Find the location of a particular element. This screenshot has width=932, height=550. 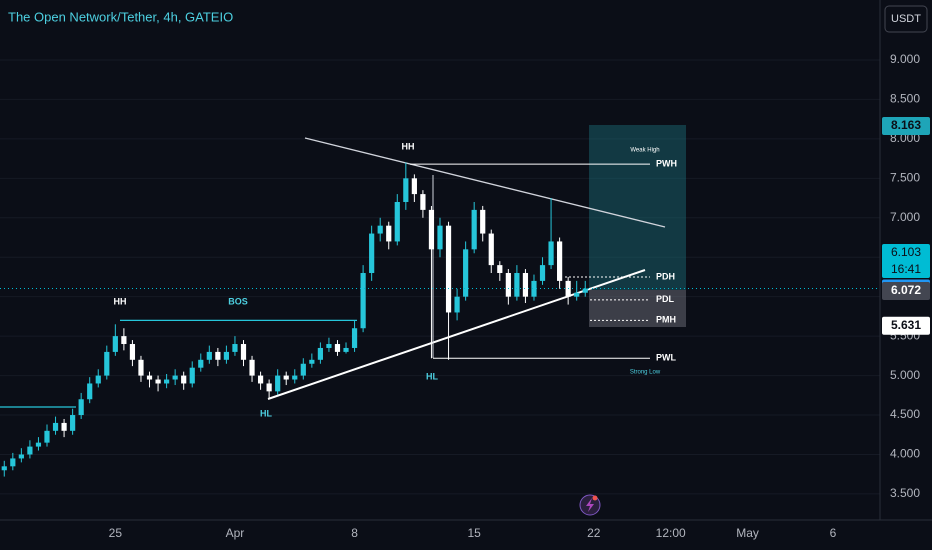

currency-label: USDT is located at coordinates (906, 19).